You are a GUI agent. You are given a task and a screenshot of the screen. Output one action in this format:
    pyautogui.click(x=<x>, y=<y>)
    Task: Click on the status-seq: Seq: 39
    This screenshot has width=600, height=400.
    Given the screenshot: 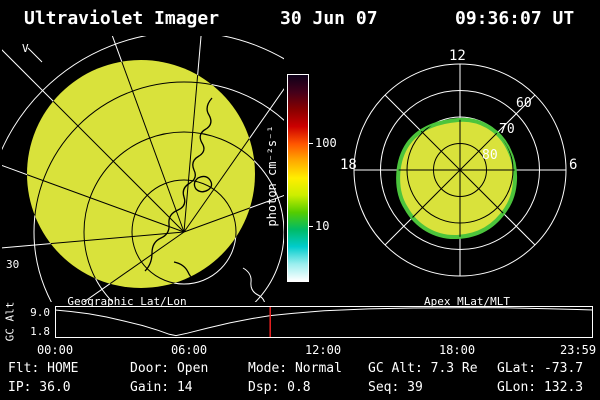 What is the action you would take?
    pyautogui.click(x=395, y=387)
    